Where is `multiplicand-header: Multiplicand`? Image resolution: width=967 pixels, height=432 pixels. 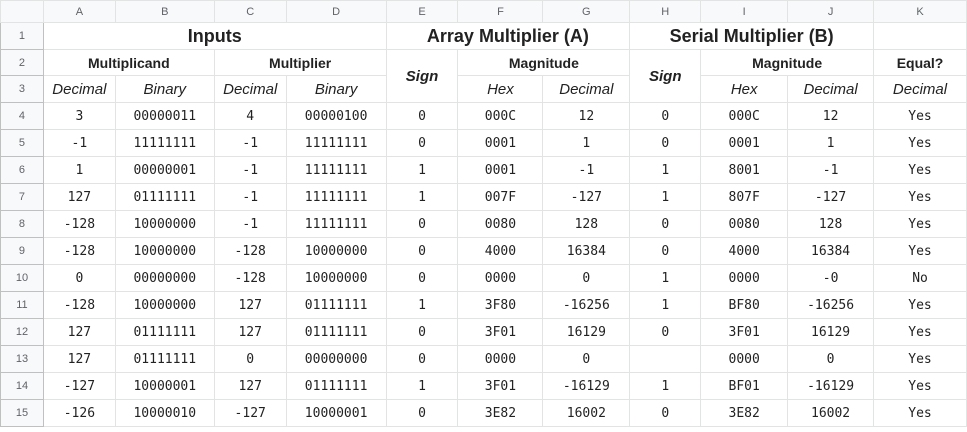 multiplicand-header: Multiplicand is located at coordinates (128, 62).